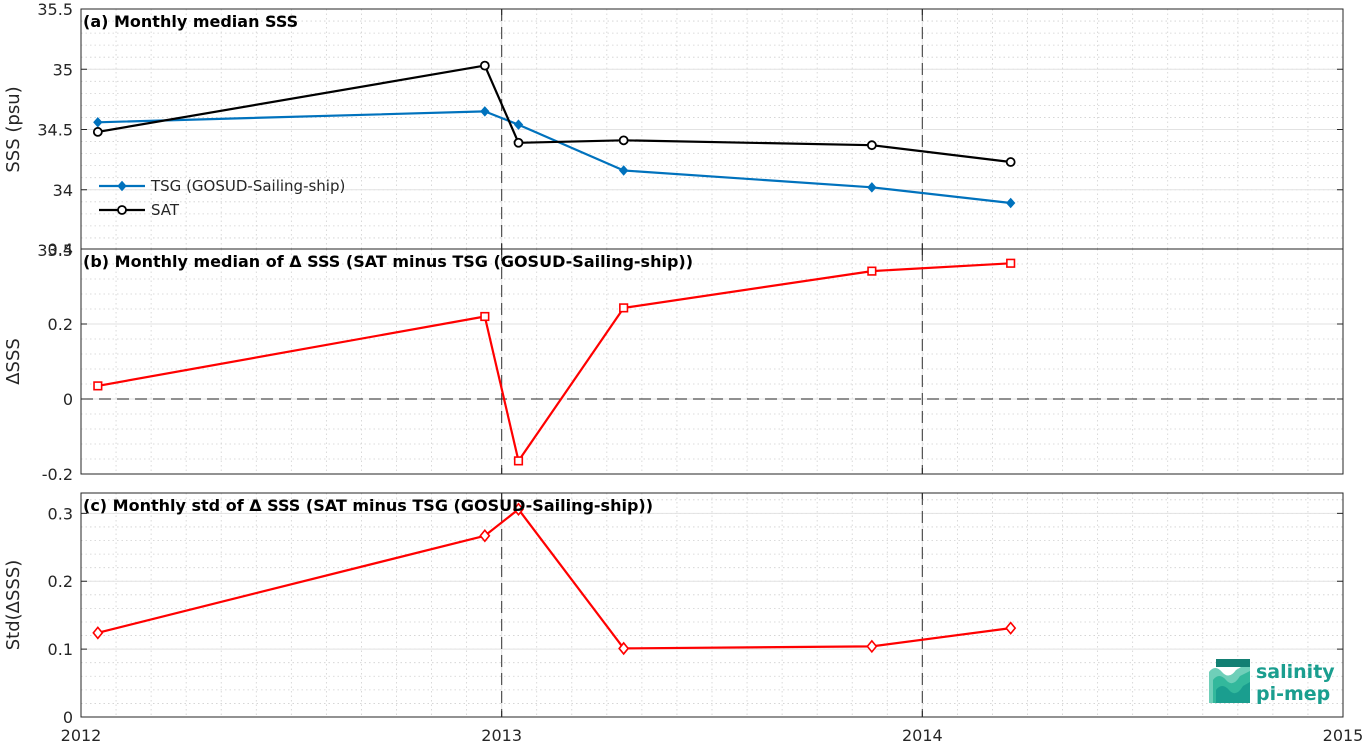  Describe the element at coordinates (60, 649) in the screenshot. I see `y-tick-label: 0.1` at that location.